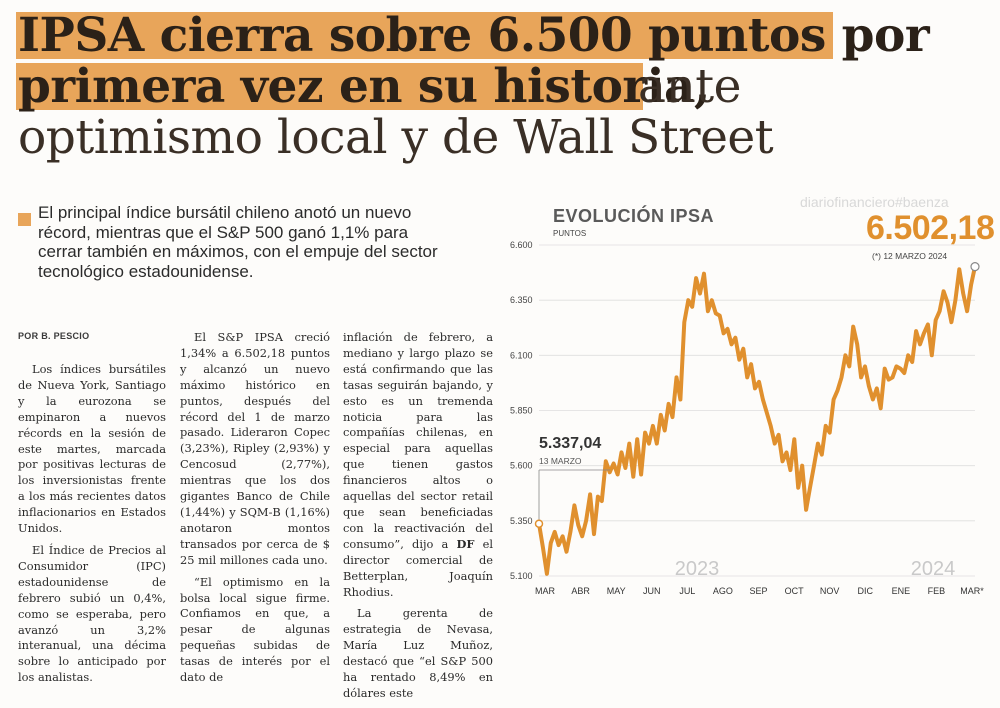  What do you see at coordinates (521, 245) in the screenshot?
I see `y-tick-label: 6.600` at bounding box center [521, 245].